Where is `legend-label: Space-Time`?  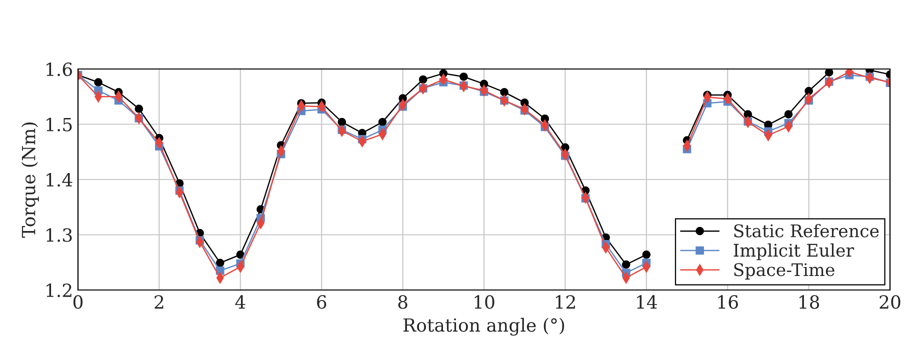 legend-label: Space-Time is located at coordinates (784, 271).